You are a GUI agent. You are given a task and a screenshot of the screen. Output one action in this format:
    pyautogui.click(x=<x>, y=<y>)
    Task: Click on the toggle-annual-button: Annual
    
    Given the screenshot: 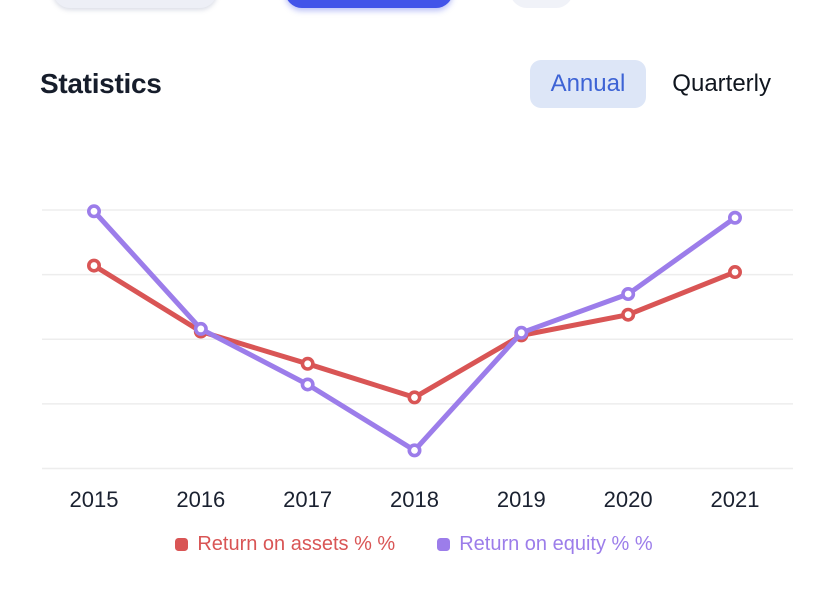 What is the action you would take?
    pyautogui.click(x=588, y=84)
    